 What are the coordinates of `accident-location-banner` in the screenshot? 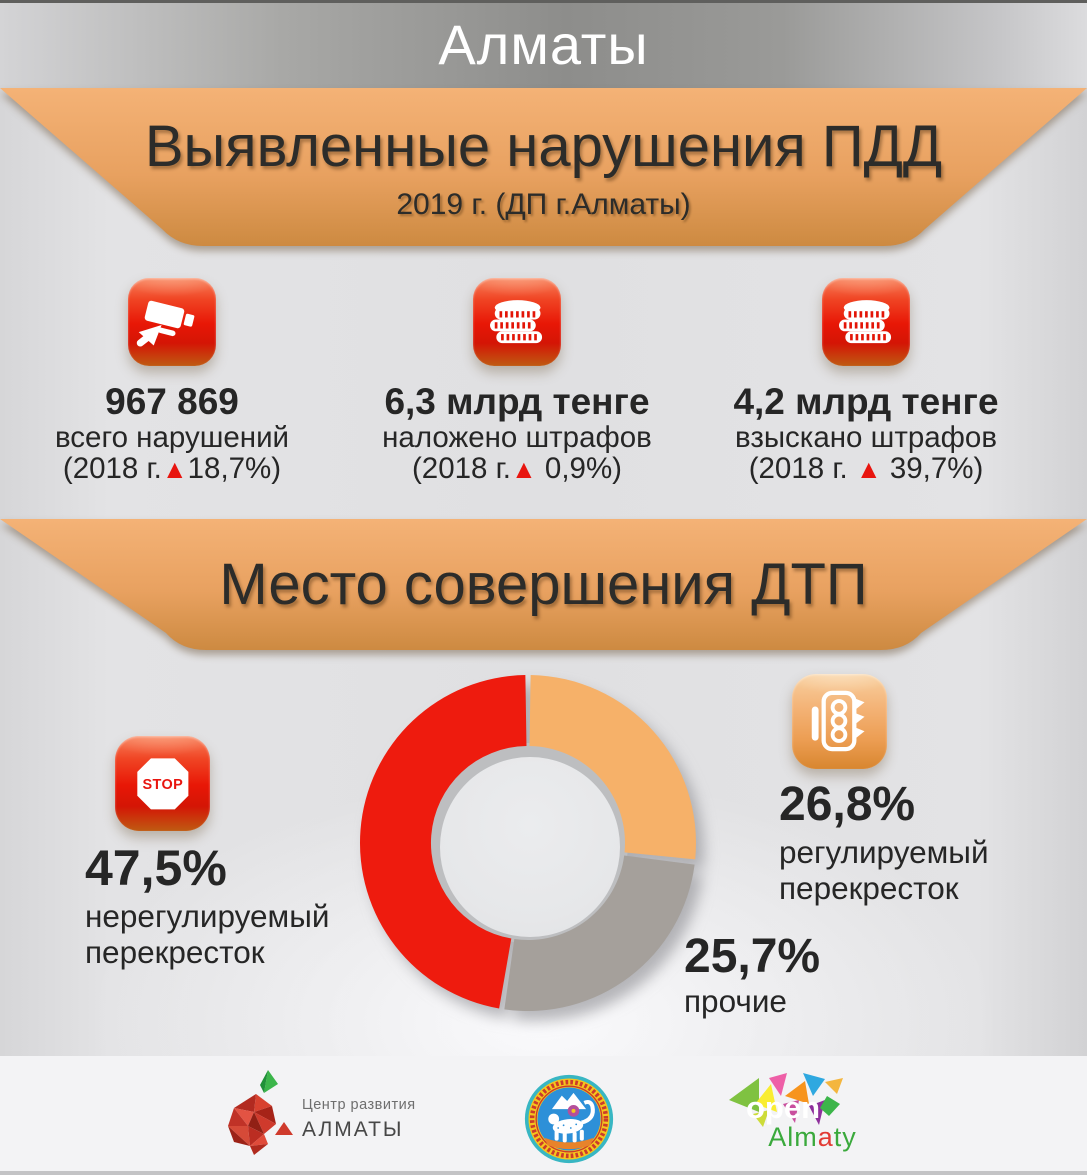 It's located at (543, 584).